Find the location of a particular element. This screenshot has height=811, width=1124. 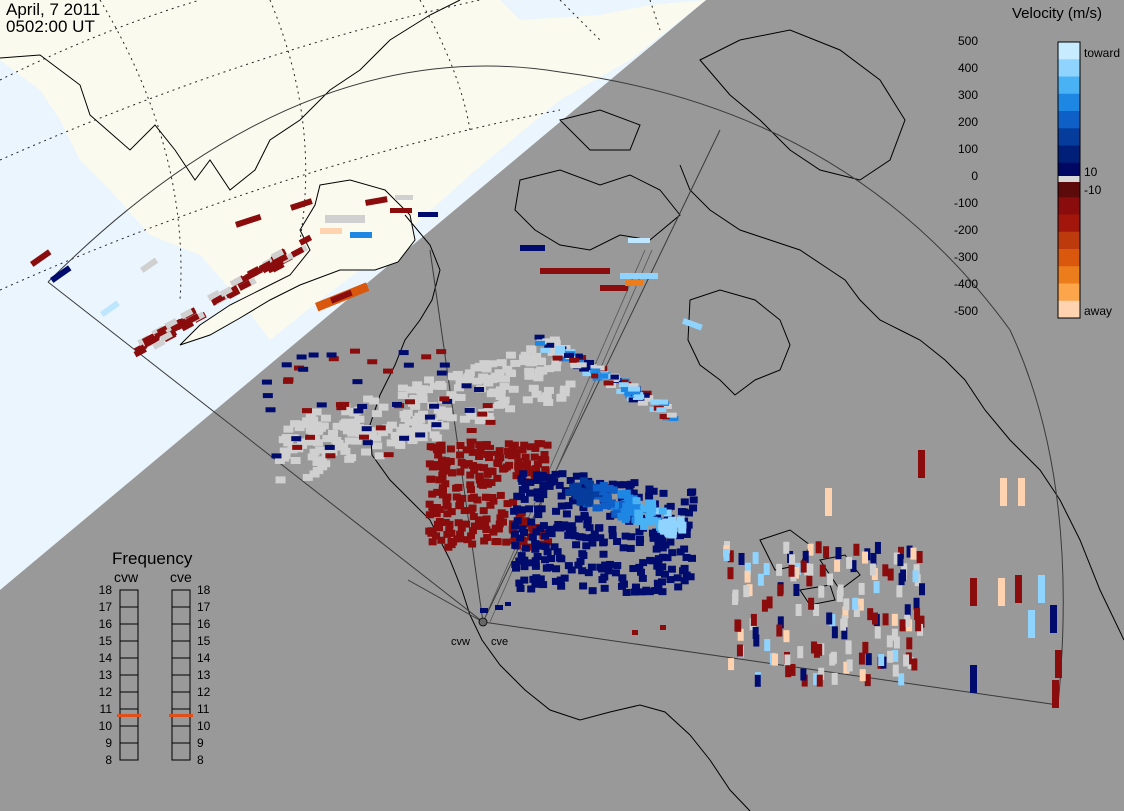

frequency-tick-right: 10 is located at coordinates (204, 726).